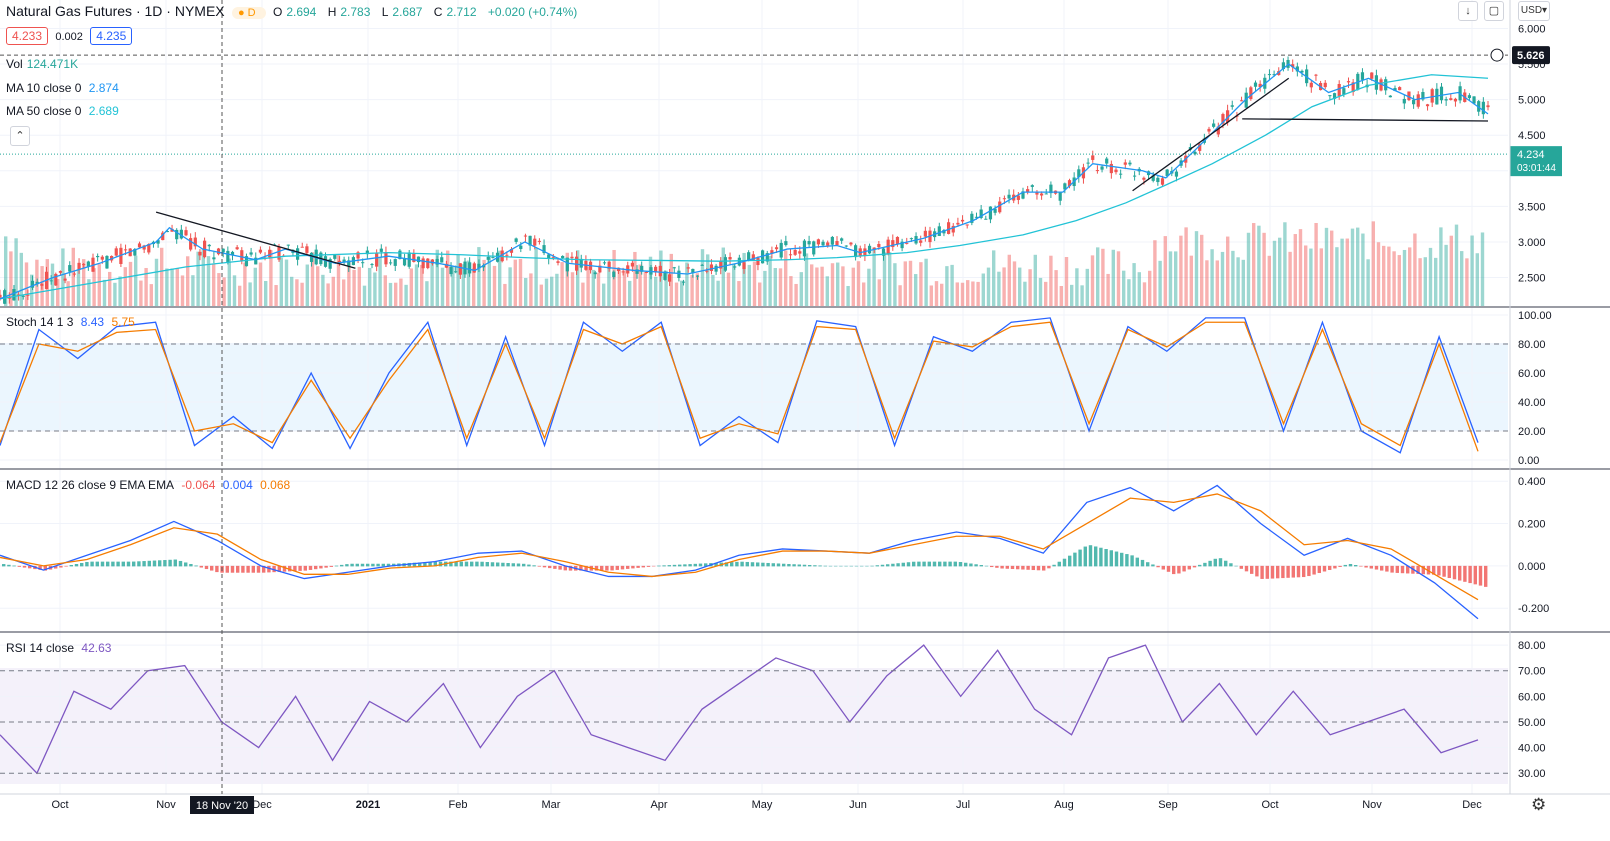 The width and height of the screenshot is (1610, 841). I want to click on ma10-legend: MA 10 close 0 2.874, so click(64, 88).